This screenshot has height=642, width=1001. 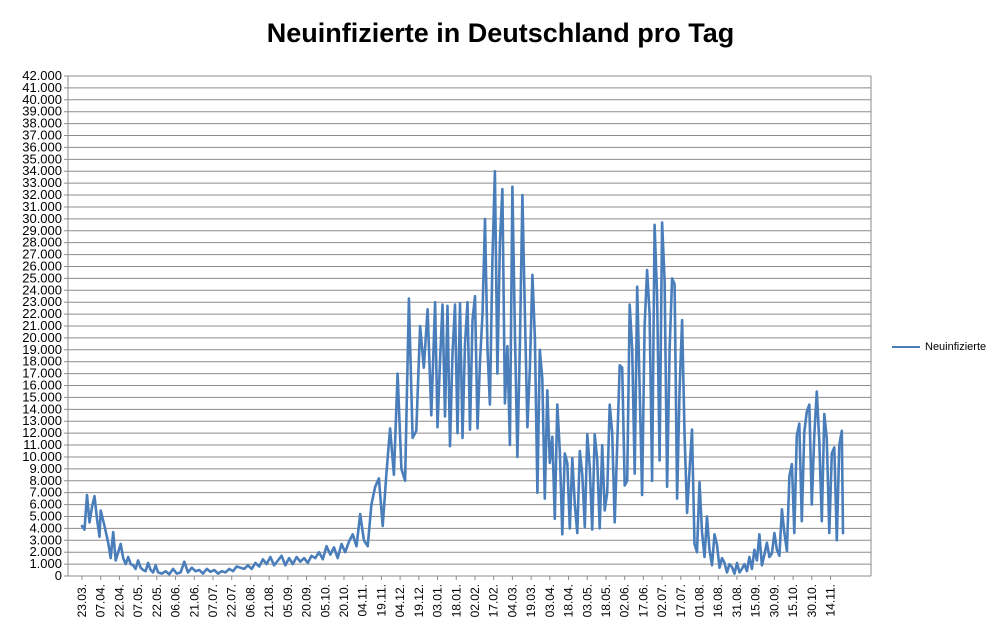 What do you see at coordinates (42, 432) in the screenshot?
I see `y-tick-label: 12.000` at bounding box center [42, 432].